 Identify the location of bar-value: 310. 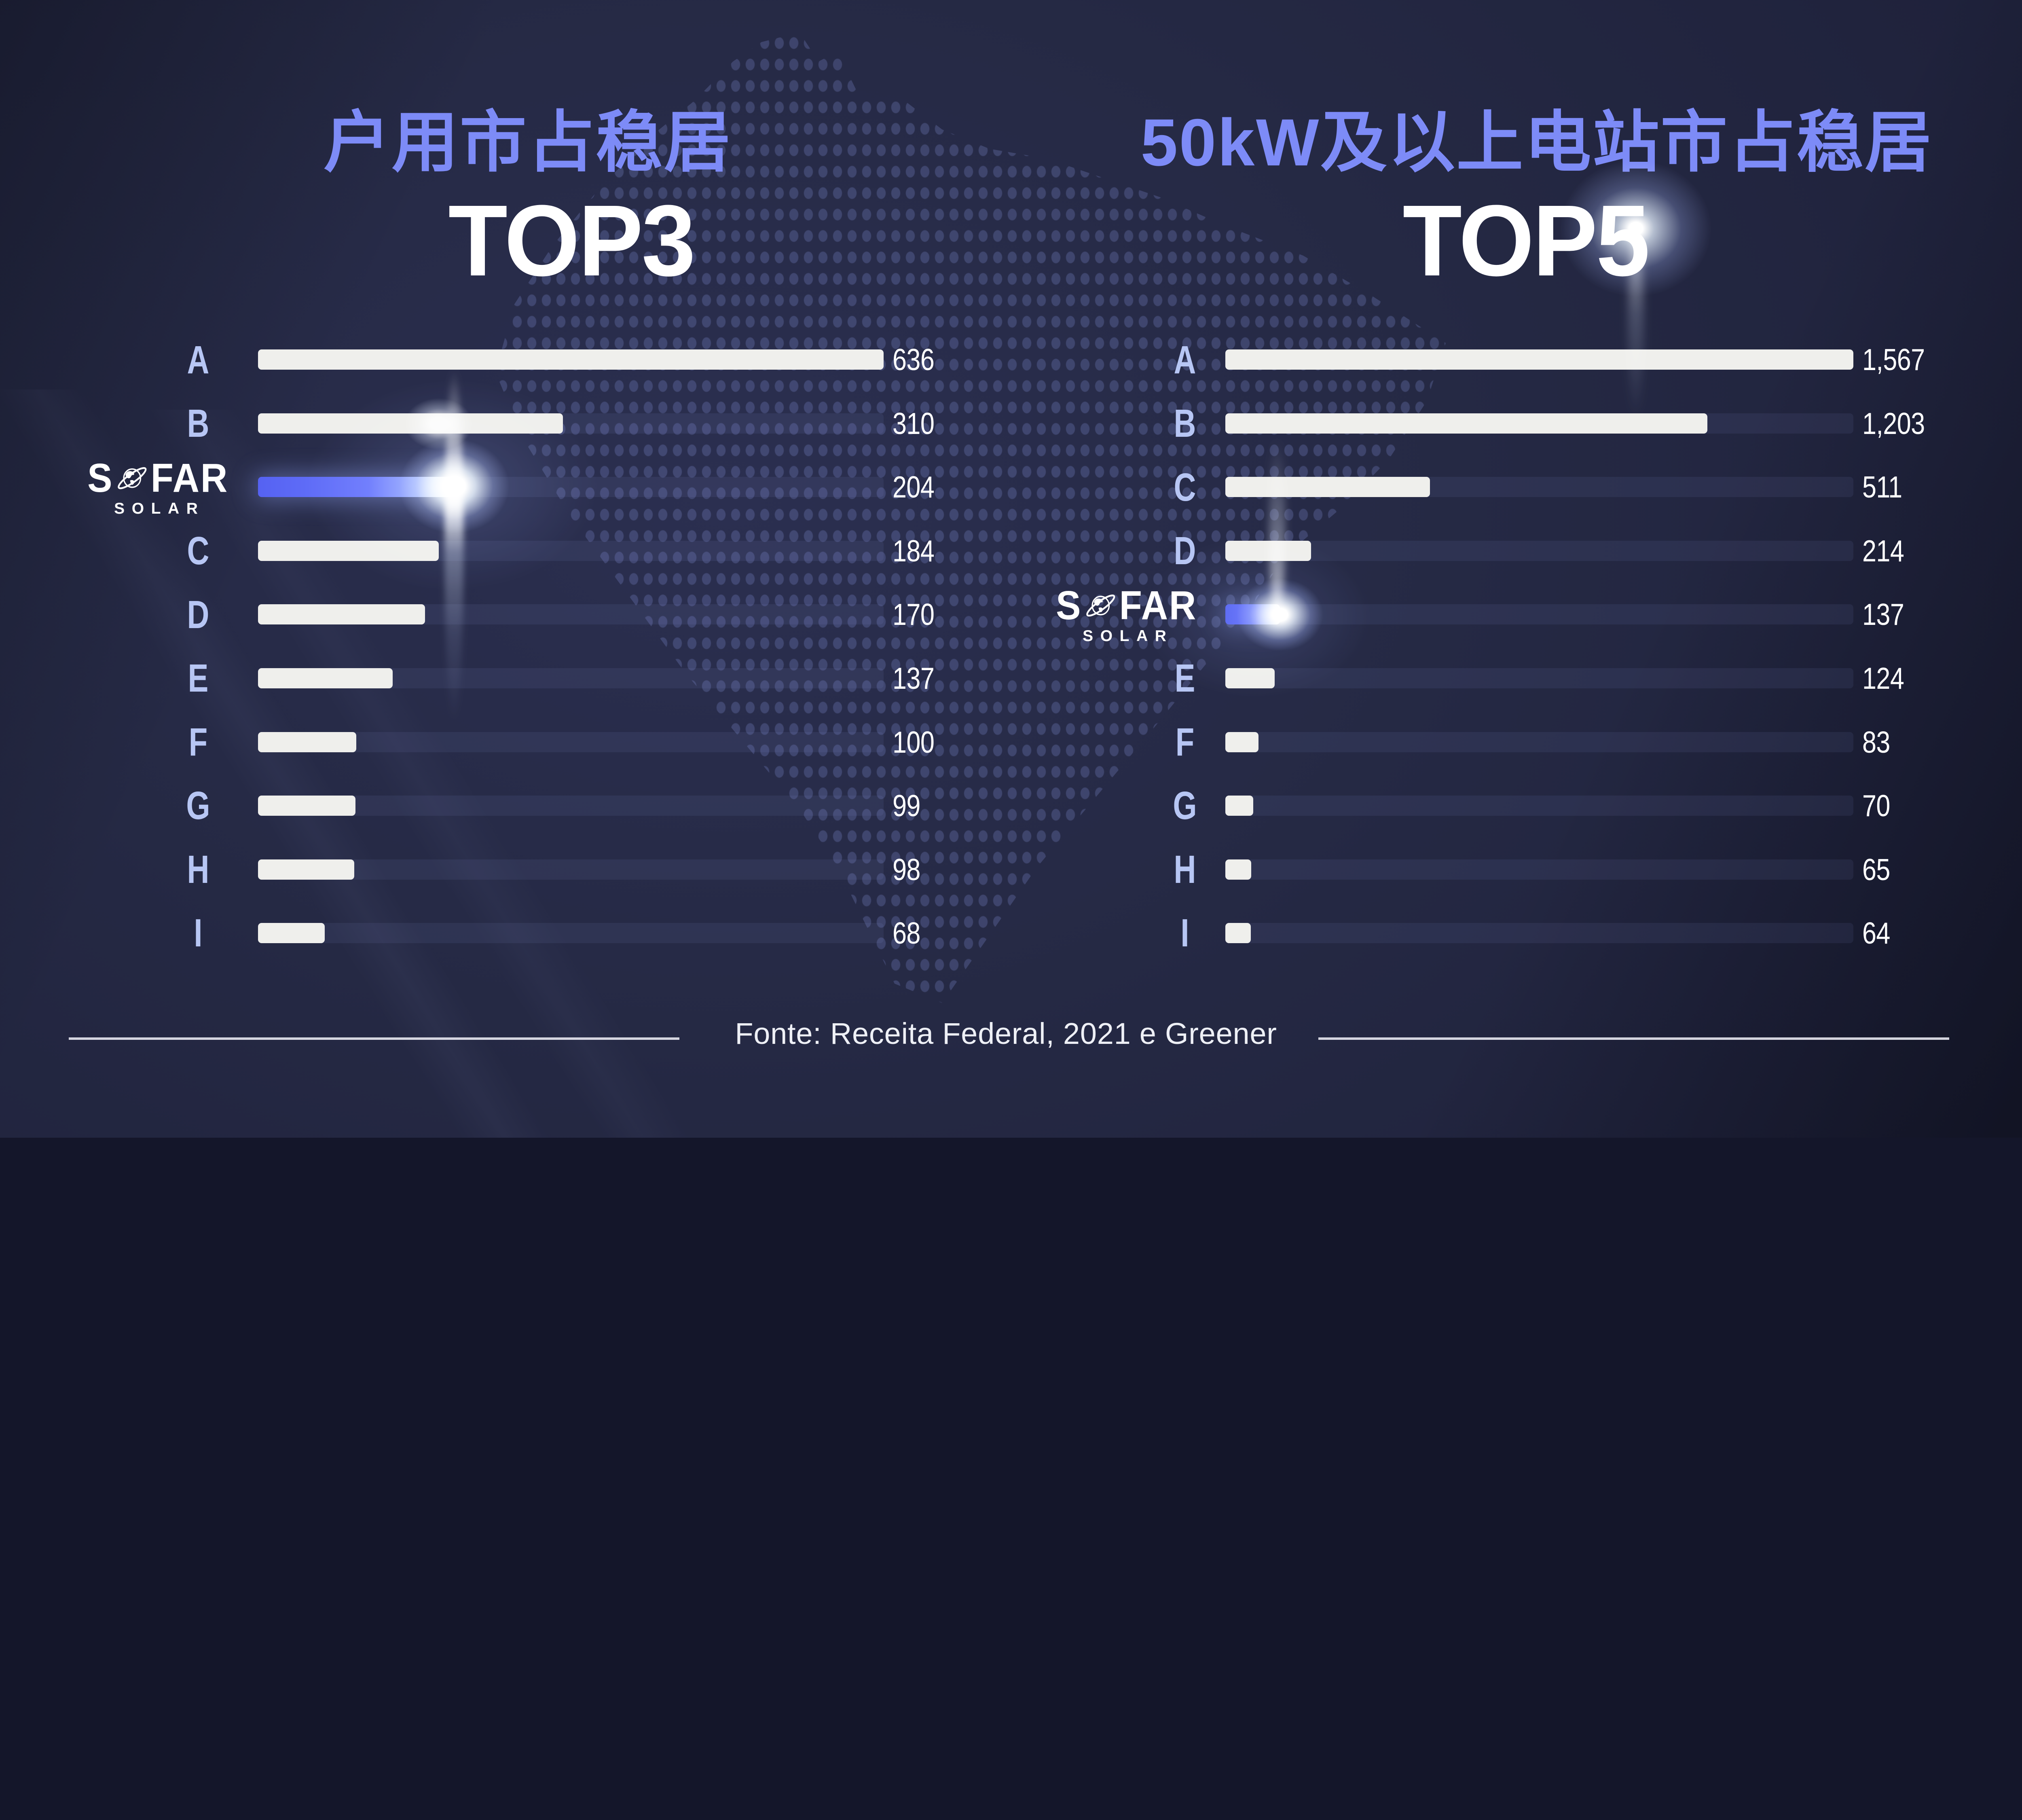
(914, 423).